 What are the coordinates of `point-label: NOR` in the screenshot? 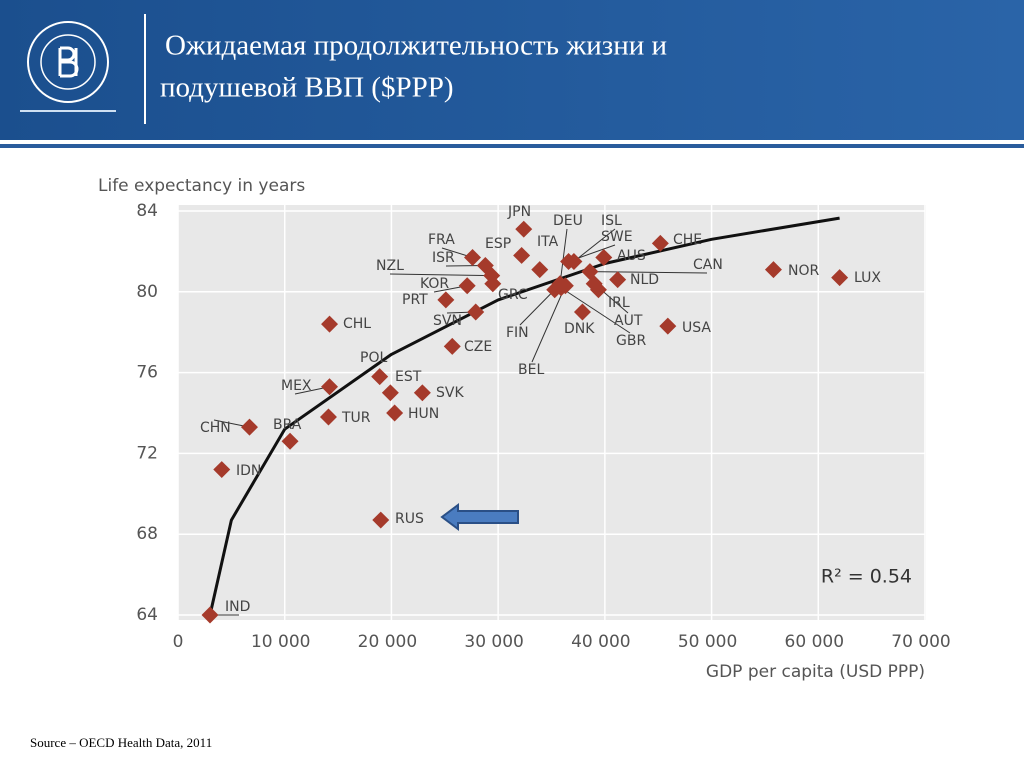 It's located at (803, 271).